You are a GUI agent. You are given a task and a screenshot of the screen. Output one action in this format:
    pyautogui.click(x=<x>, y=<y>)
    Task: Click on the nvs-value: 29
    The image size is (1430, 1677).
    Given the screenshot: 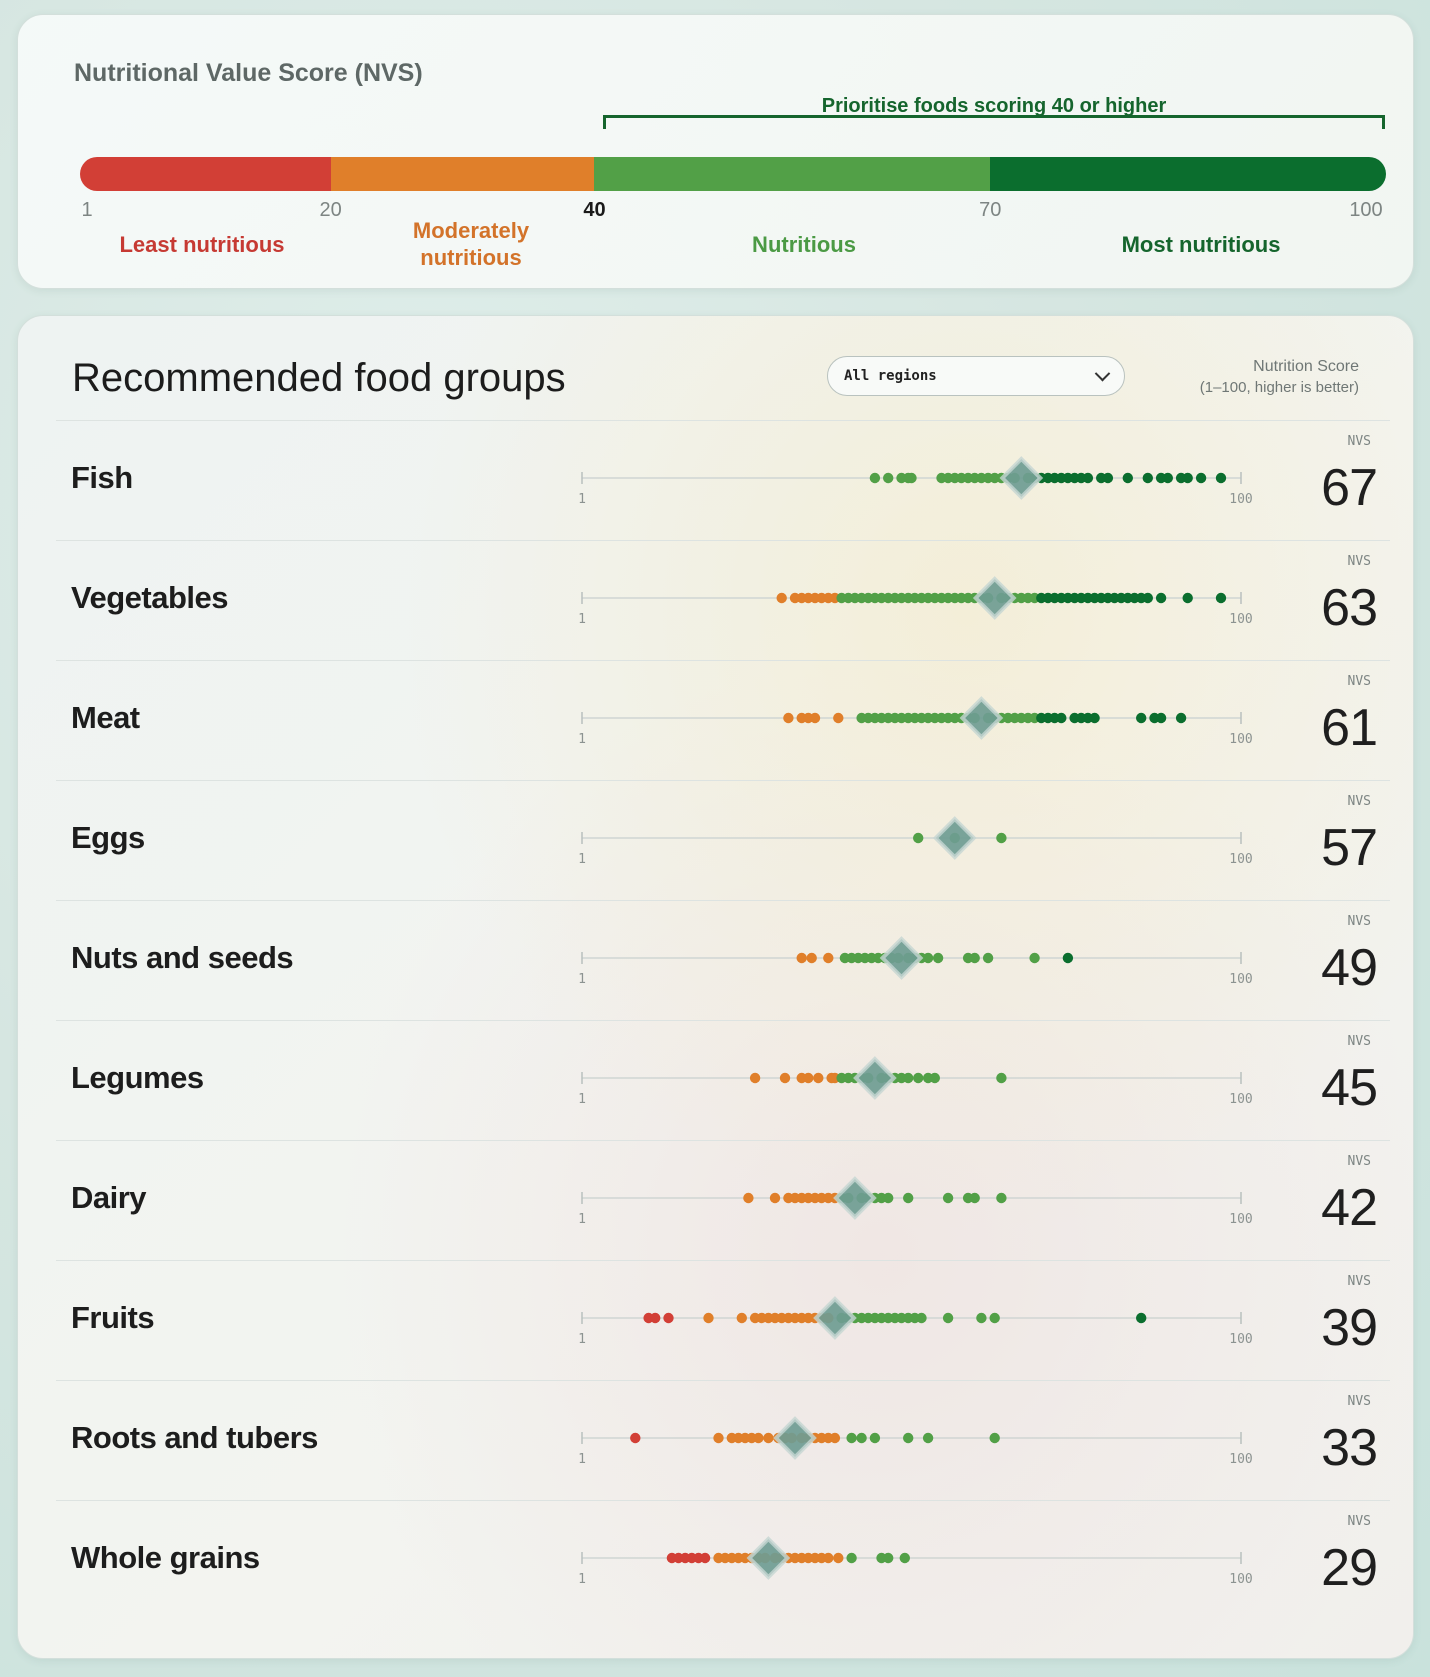 What is the action you would take?
    pyautogui.click(x=1349, y=1568)
    